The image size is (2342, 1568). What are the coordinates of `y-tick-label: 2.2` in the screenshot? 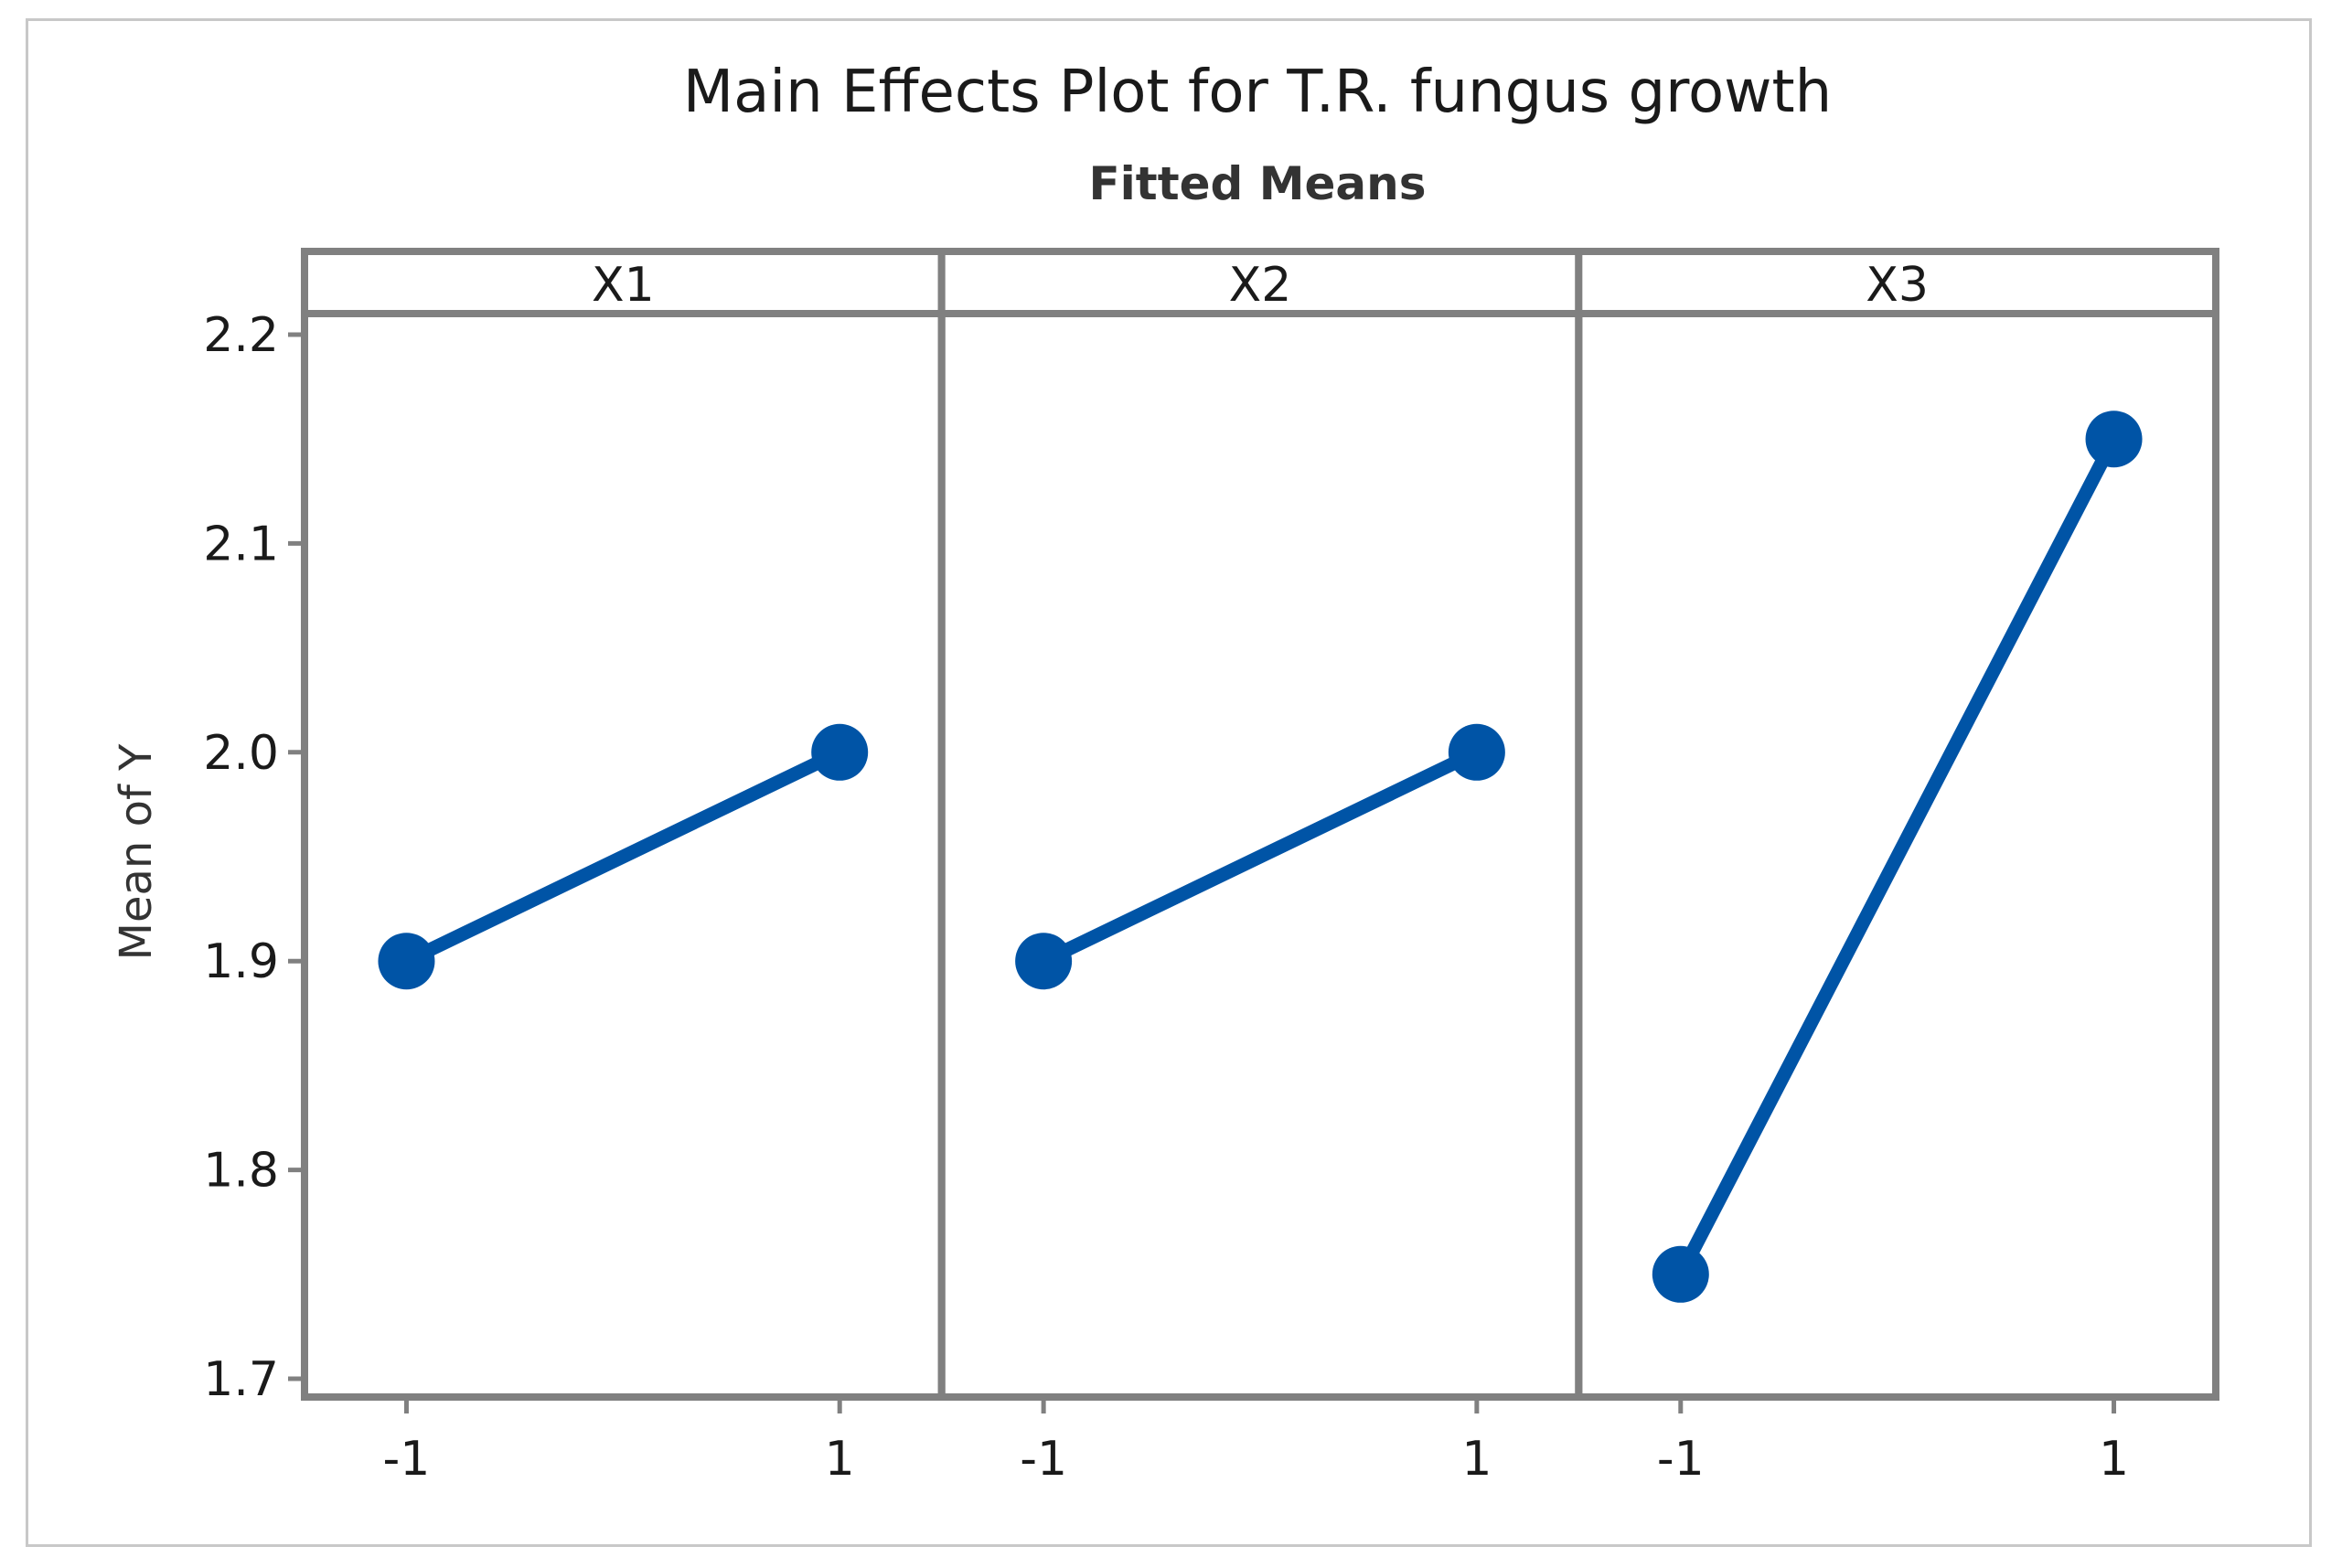 It's located at (241, 335).